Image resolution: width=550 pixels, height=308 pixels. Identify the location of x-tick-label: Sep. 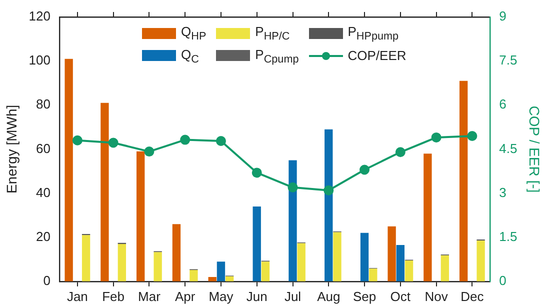
(364, 296).